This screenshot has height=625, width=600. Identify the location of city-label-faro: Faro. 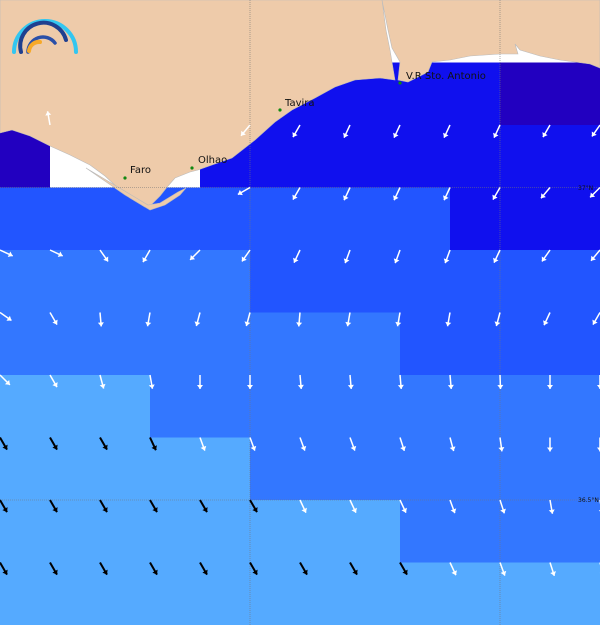
(140, 170).